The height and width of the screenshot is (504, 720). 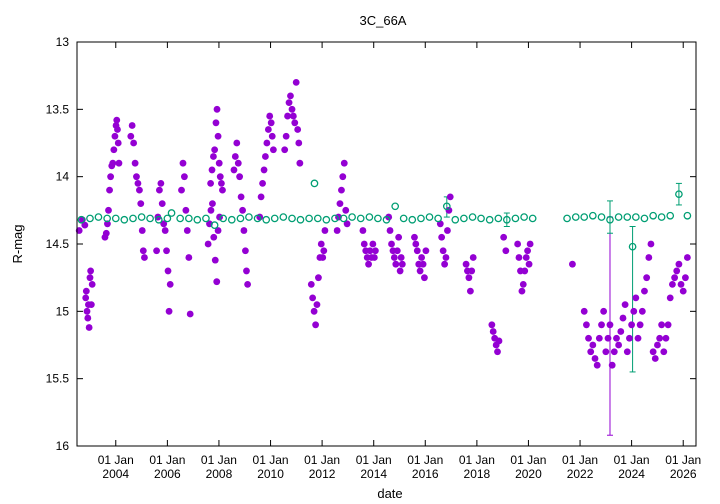 I want to click on y-axis-label: R-mag, so click(x=17, y=243).